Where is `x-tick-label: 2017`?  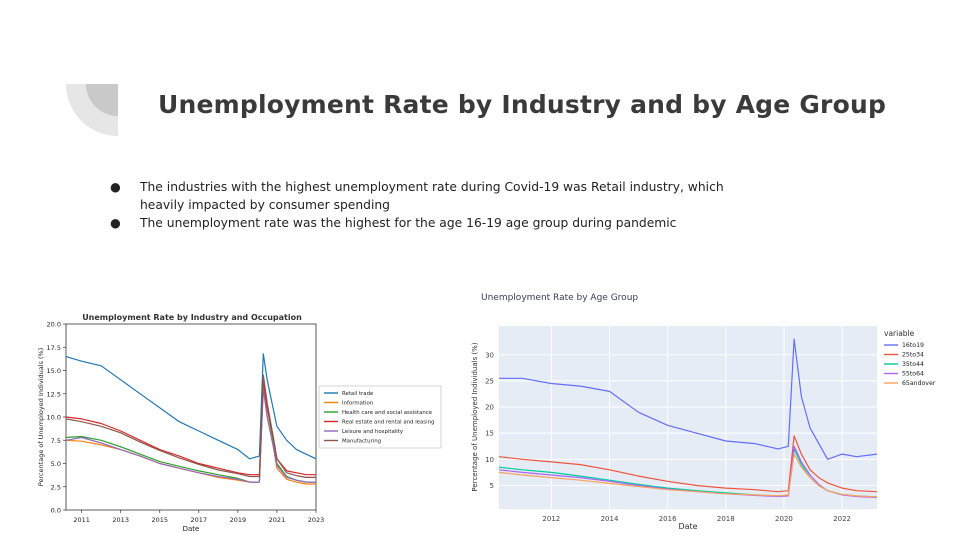 x-tick-label: 2017 is located at coordinates (199, 520).